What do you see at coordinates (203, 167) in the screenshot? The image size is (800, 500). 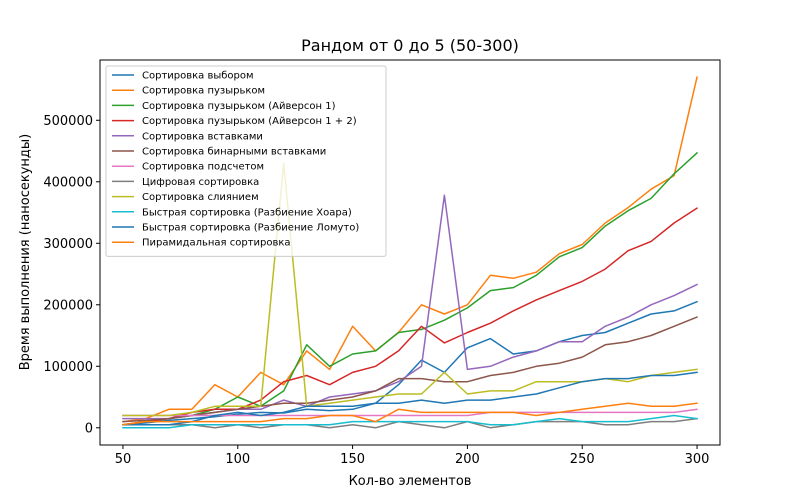 I see `legend-entry: Сортировка подсчетом` at bounding box center [203, 167].